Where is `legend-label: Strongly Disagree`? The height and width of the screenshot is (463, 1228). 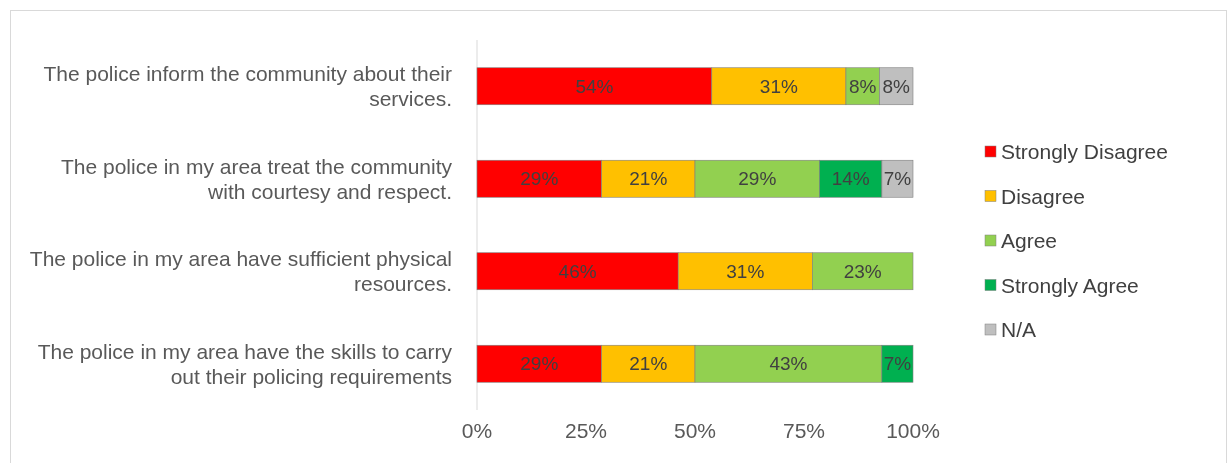
legend-label: Strongly Disagree is located at coordinates (1084, 152).